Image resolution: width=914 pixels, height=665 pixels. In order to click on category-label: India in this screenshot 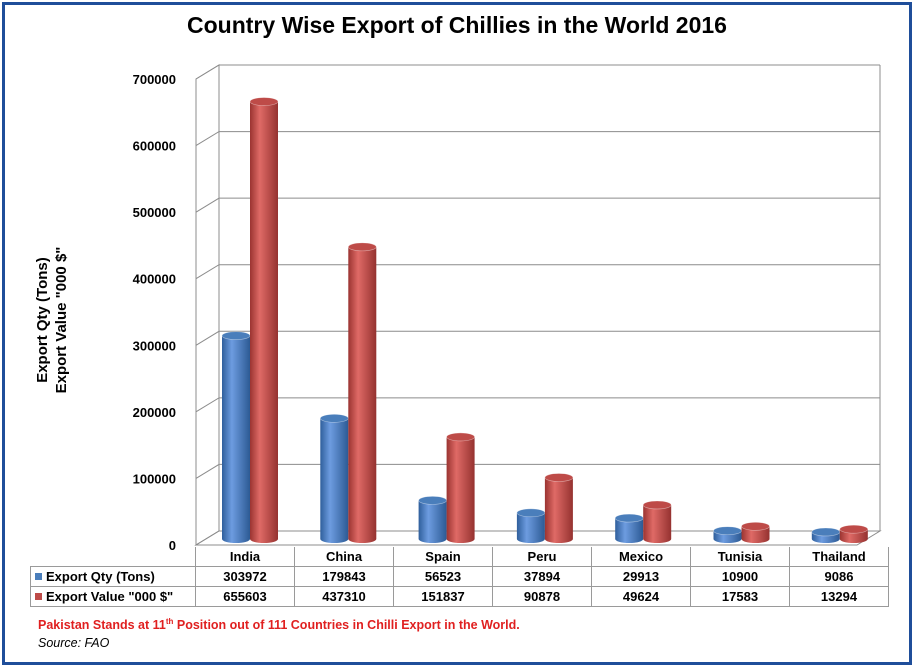, I will do `click(245, 557)`.